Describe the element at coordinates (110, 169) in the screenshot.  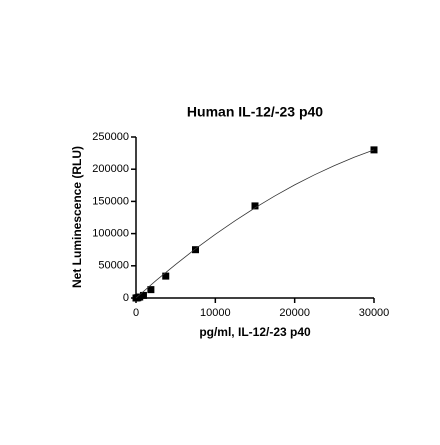
I see `y-tick-label: 200000` at that location.